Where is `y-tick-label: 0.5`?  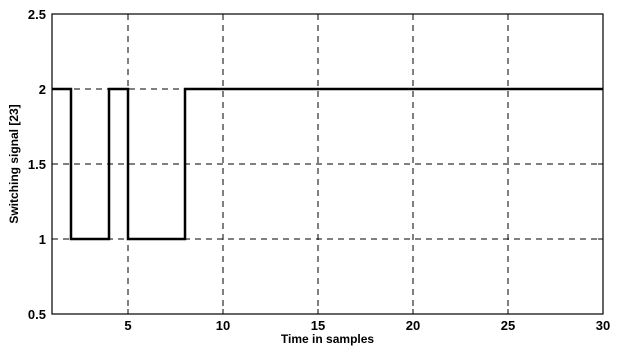
y-tick-label: 0.5 is located at coordinates (37, 314).